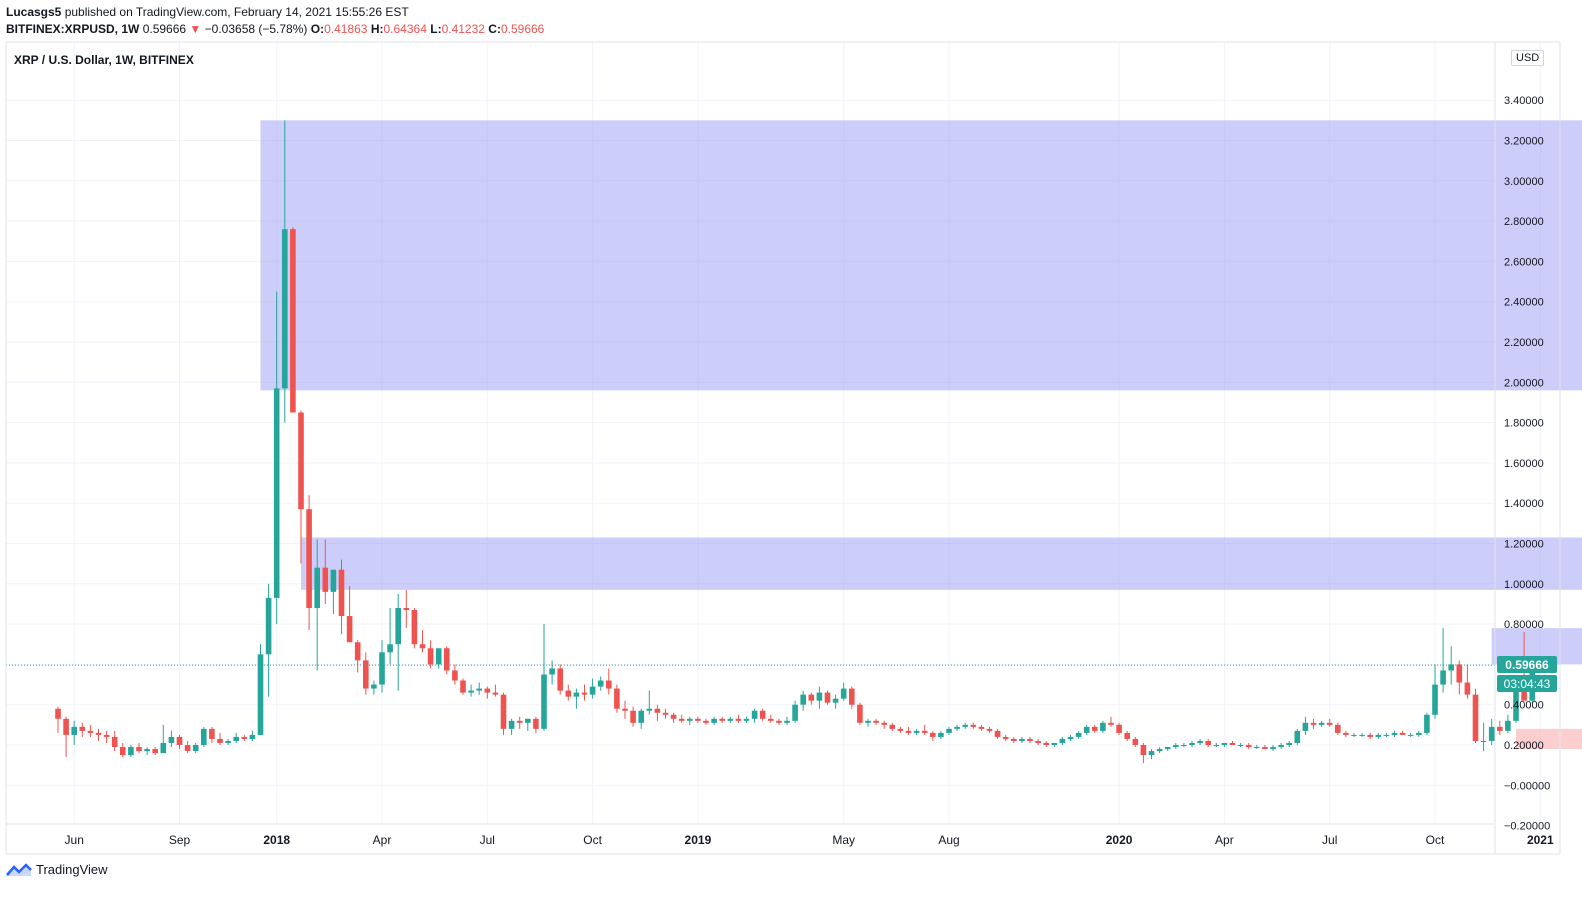 The height and width of the screenshot is (898, 1582). I want to click on countdown-label-bg, so click(1527, 683).